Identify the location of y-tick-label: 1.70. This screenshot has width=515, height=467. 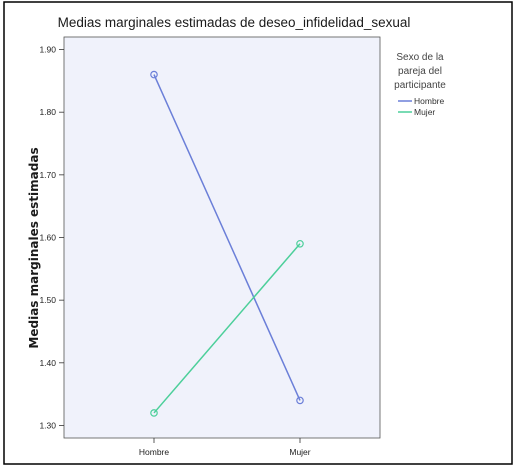
(47, 175).